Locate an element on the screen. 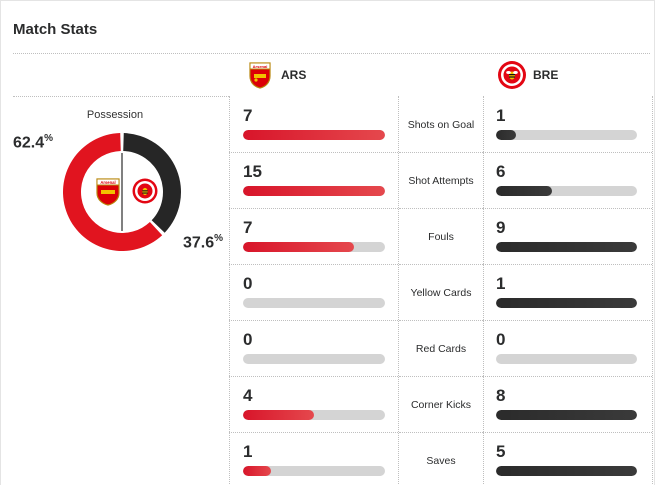 Image resolution: width=655 pixels, height=485 pixels. possession-donut-chart: Arsenal is located at coordinates (121, 192).